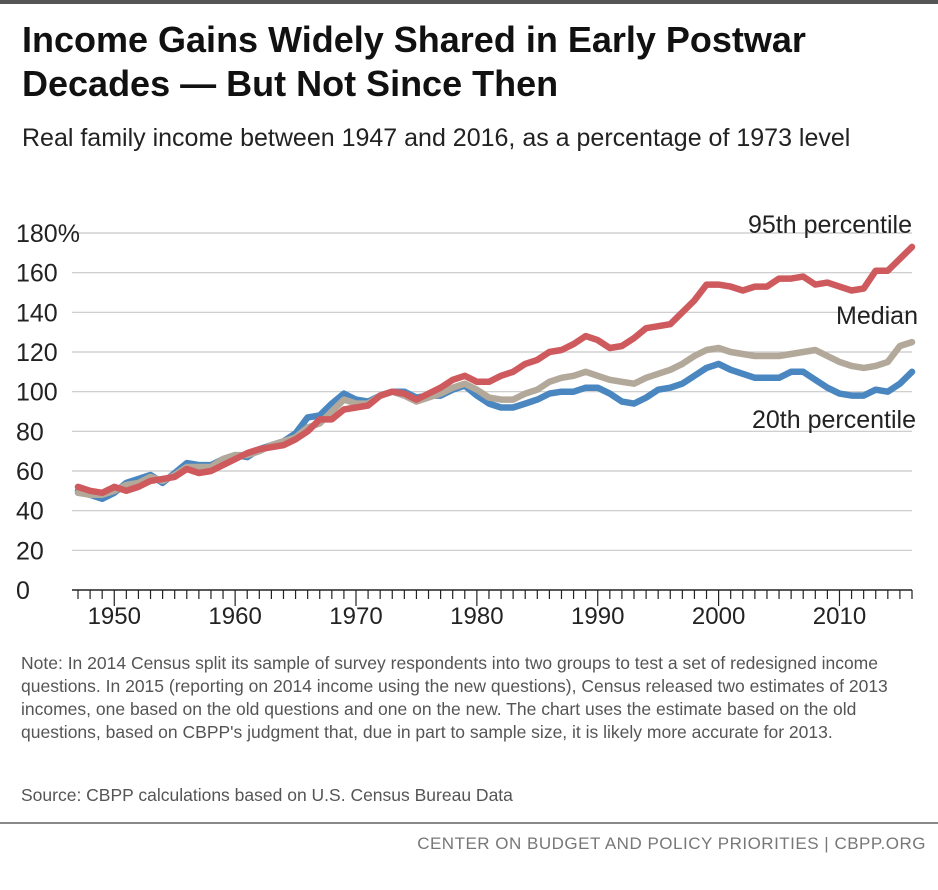  Describe the element at coordinates (469, 2) in the screenshot. I see `top-rule` at that location.